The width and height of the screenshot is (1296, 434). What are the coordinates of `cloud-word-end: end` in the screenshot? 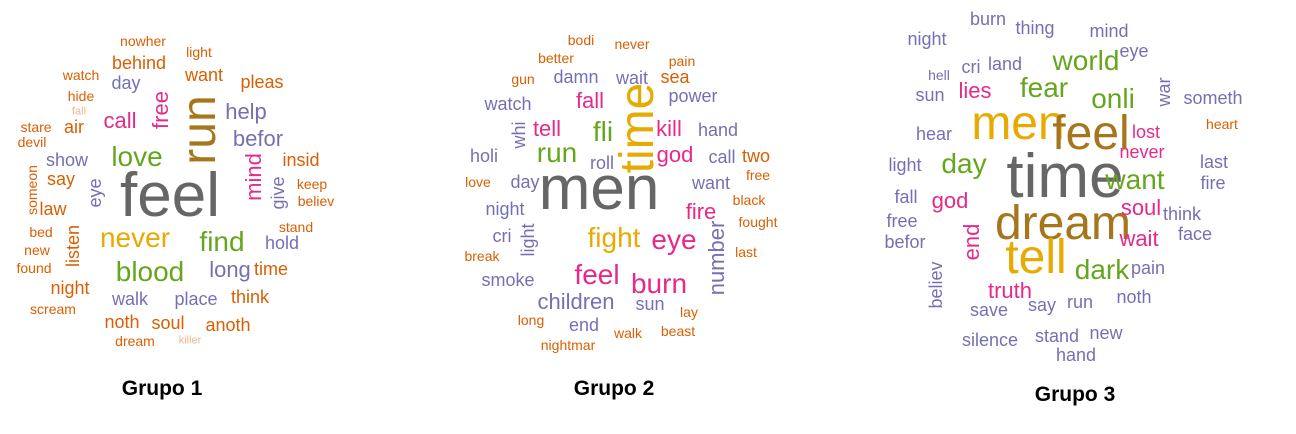 It's located at (971, 242).